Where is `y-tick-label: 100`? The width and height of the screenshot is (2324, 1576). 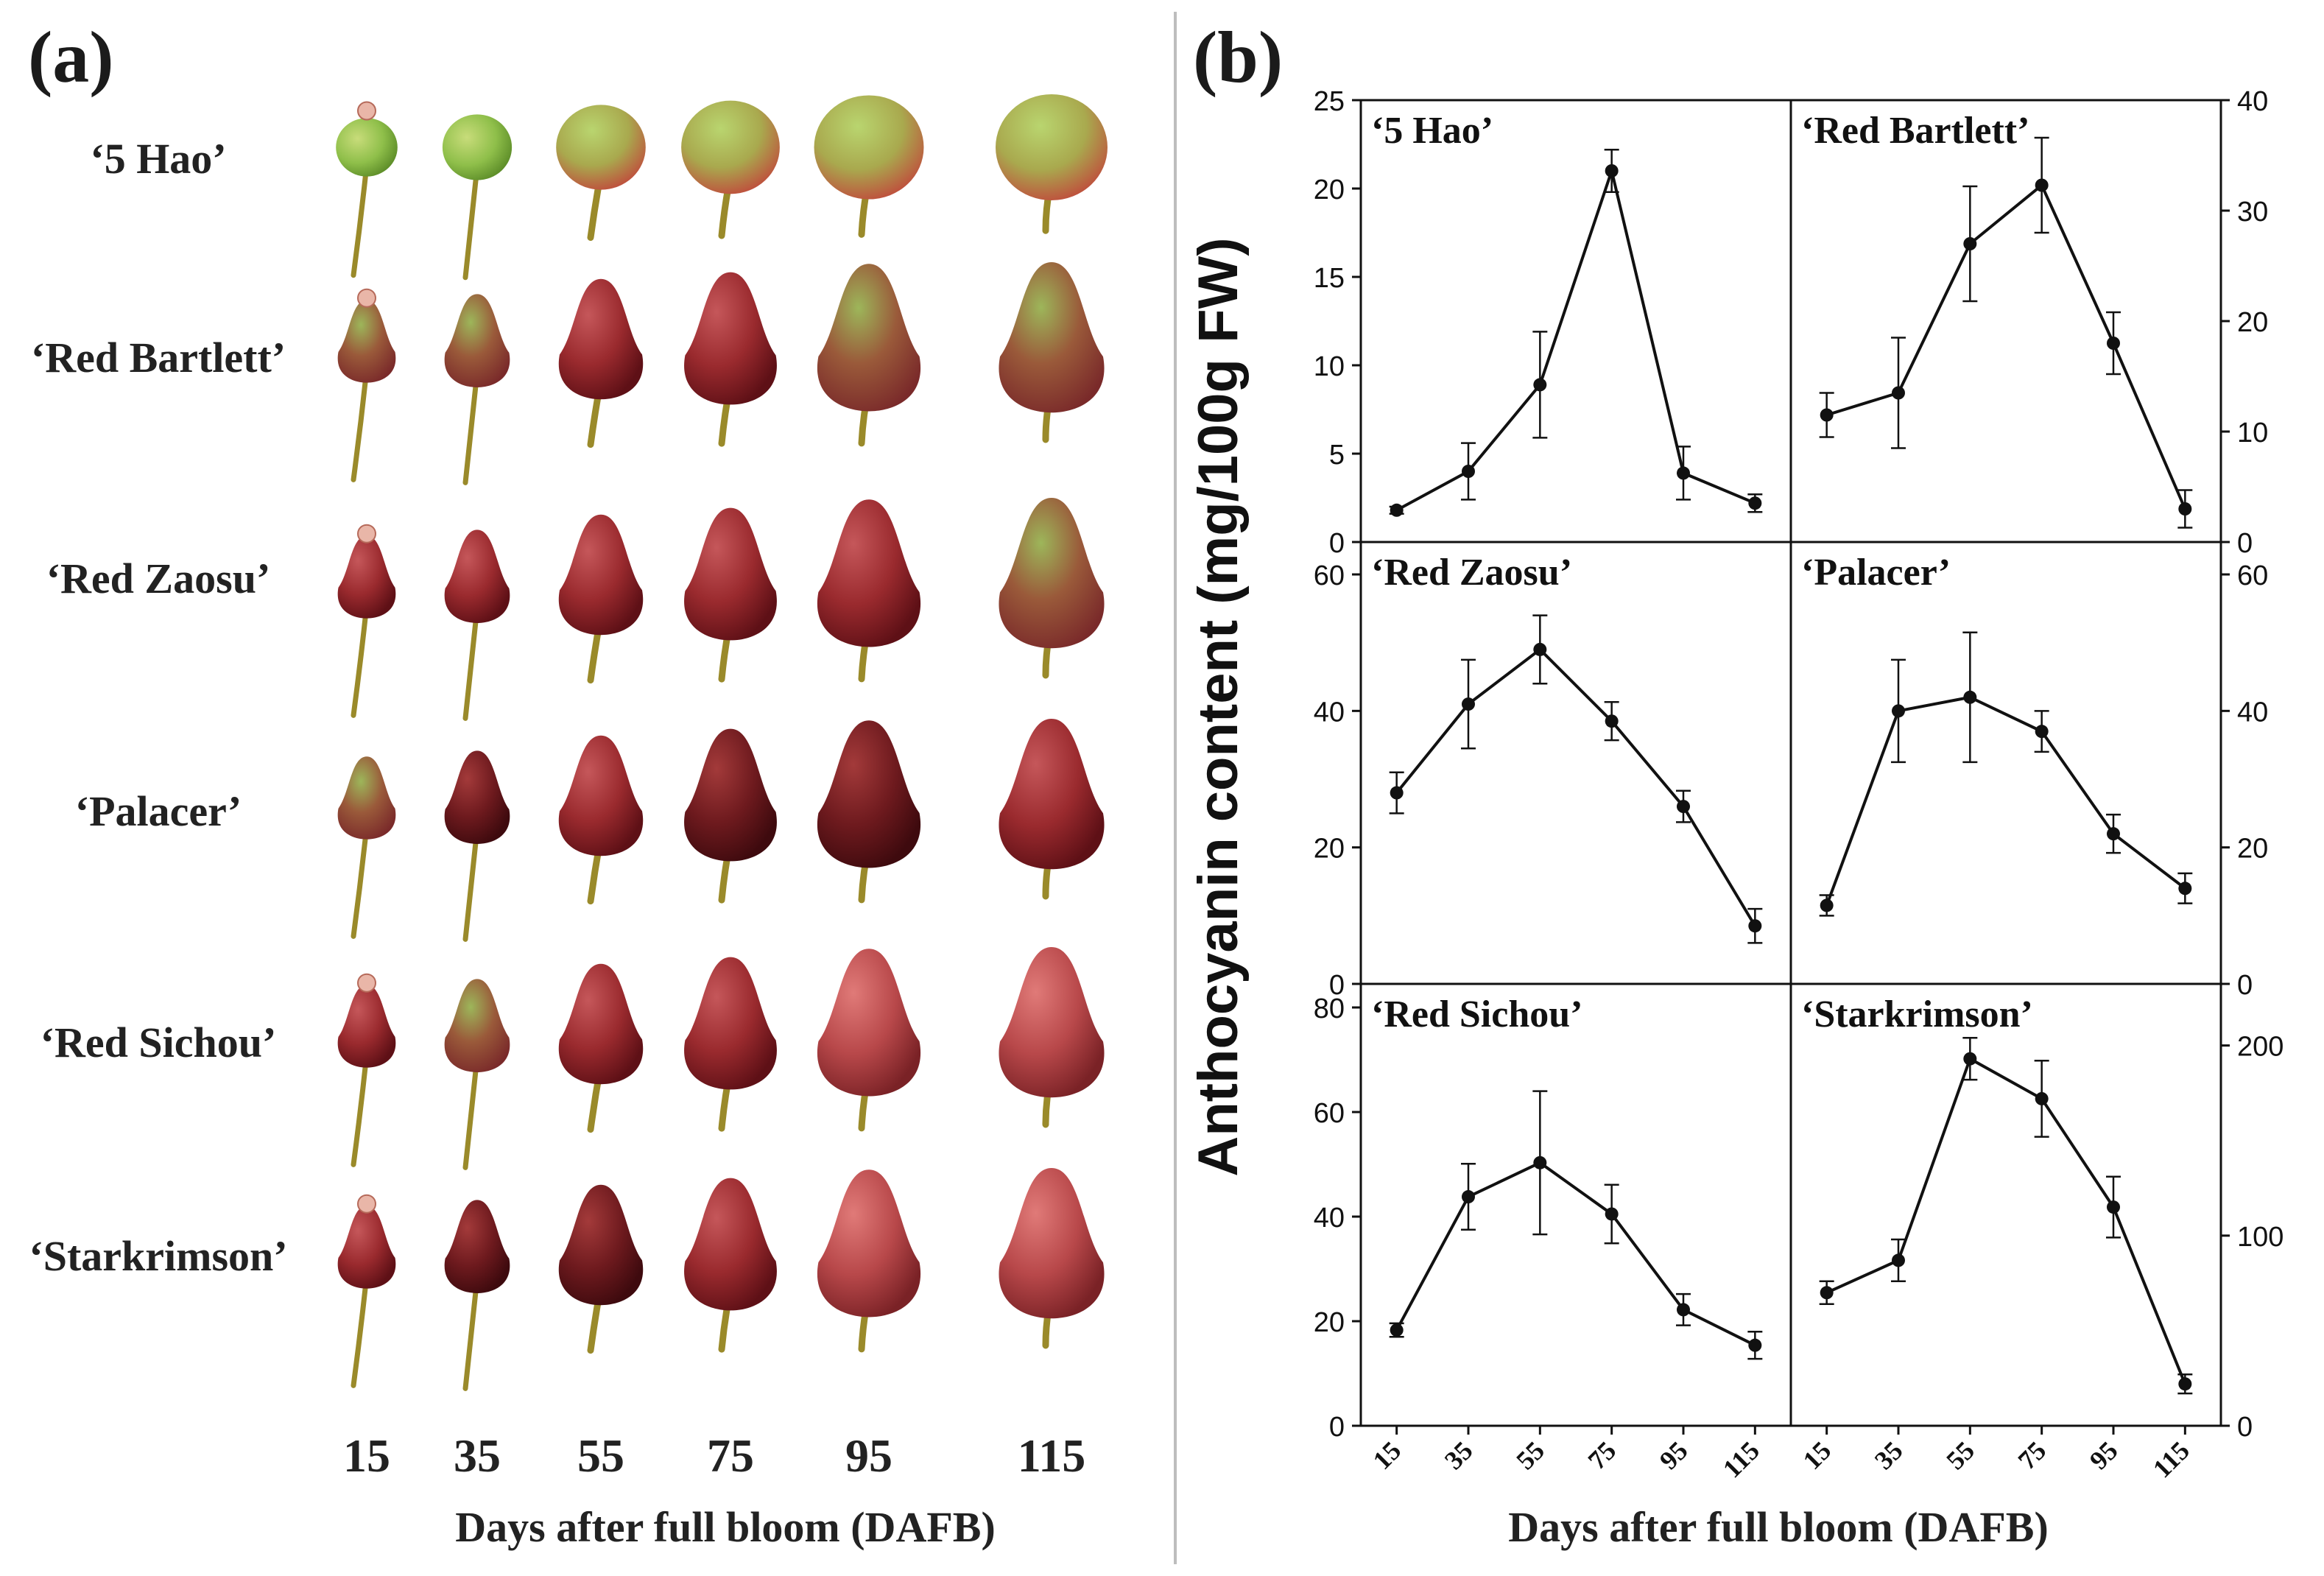
y-tick-label: 100 is located at coordinates (2260, 1237).